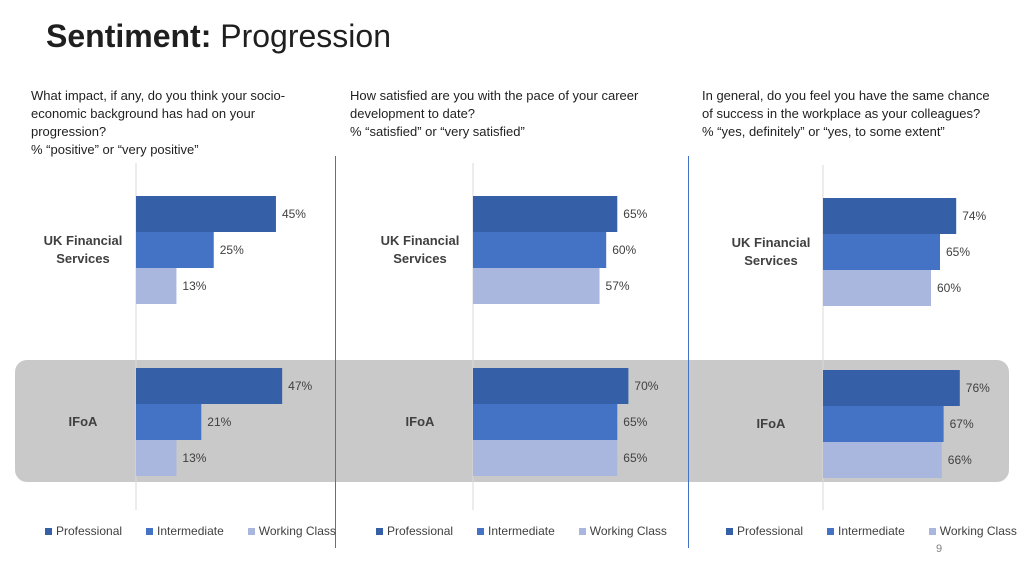  What do you see at coordinates (960, 460) in the screenshot?
I see `bar-value-label: 66%` at bounding box center [960, 460].